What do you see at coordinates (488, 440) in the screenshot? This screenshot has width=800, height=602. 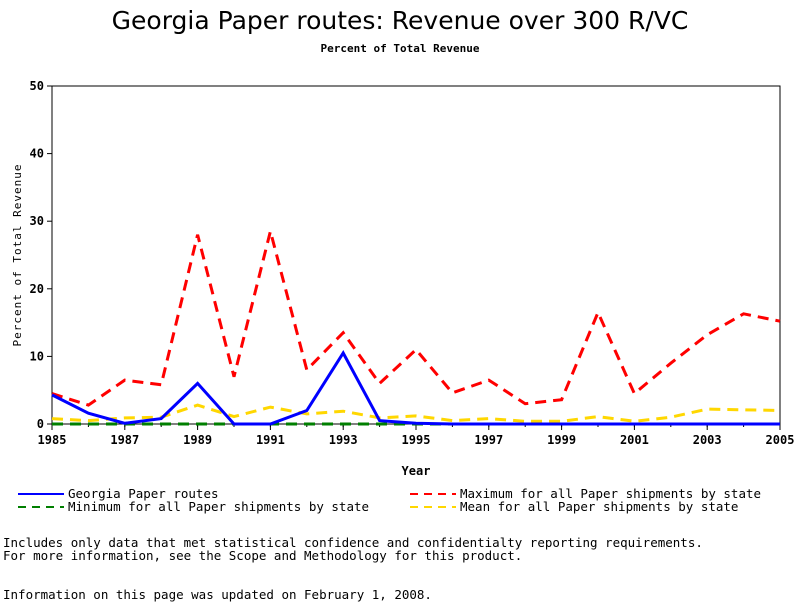 I see `x-tick-label: 1997` at bounding box center [488, 440].